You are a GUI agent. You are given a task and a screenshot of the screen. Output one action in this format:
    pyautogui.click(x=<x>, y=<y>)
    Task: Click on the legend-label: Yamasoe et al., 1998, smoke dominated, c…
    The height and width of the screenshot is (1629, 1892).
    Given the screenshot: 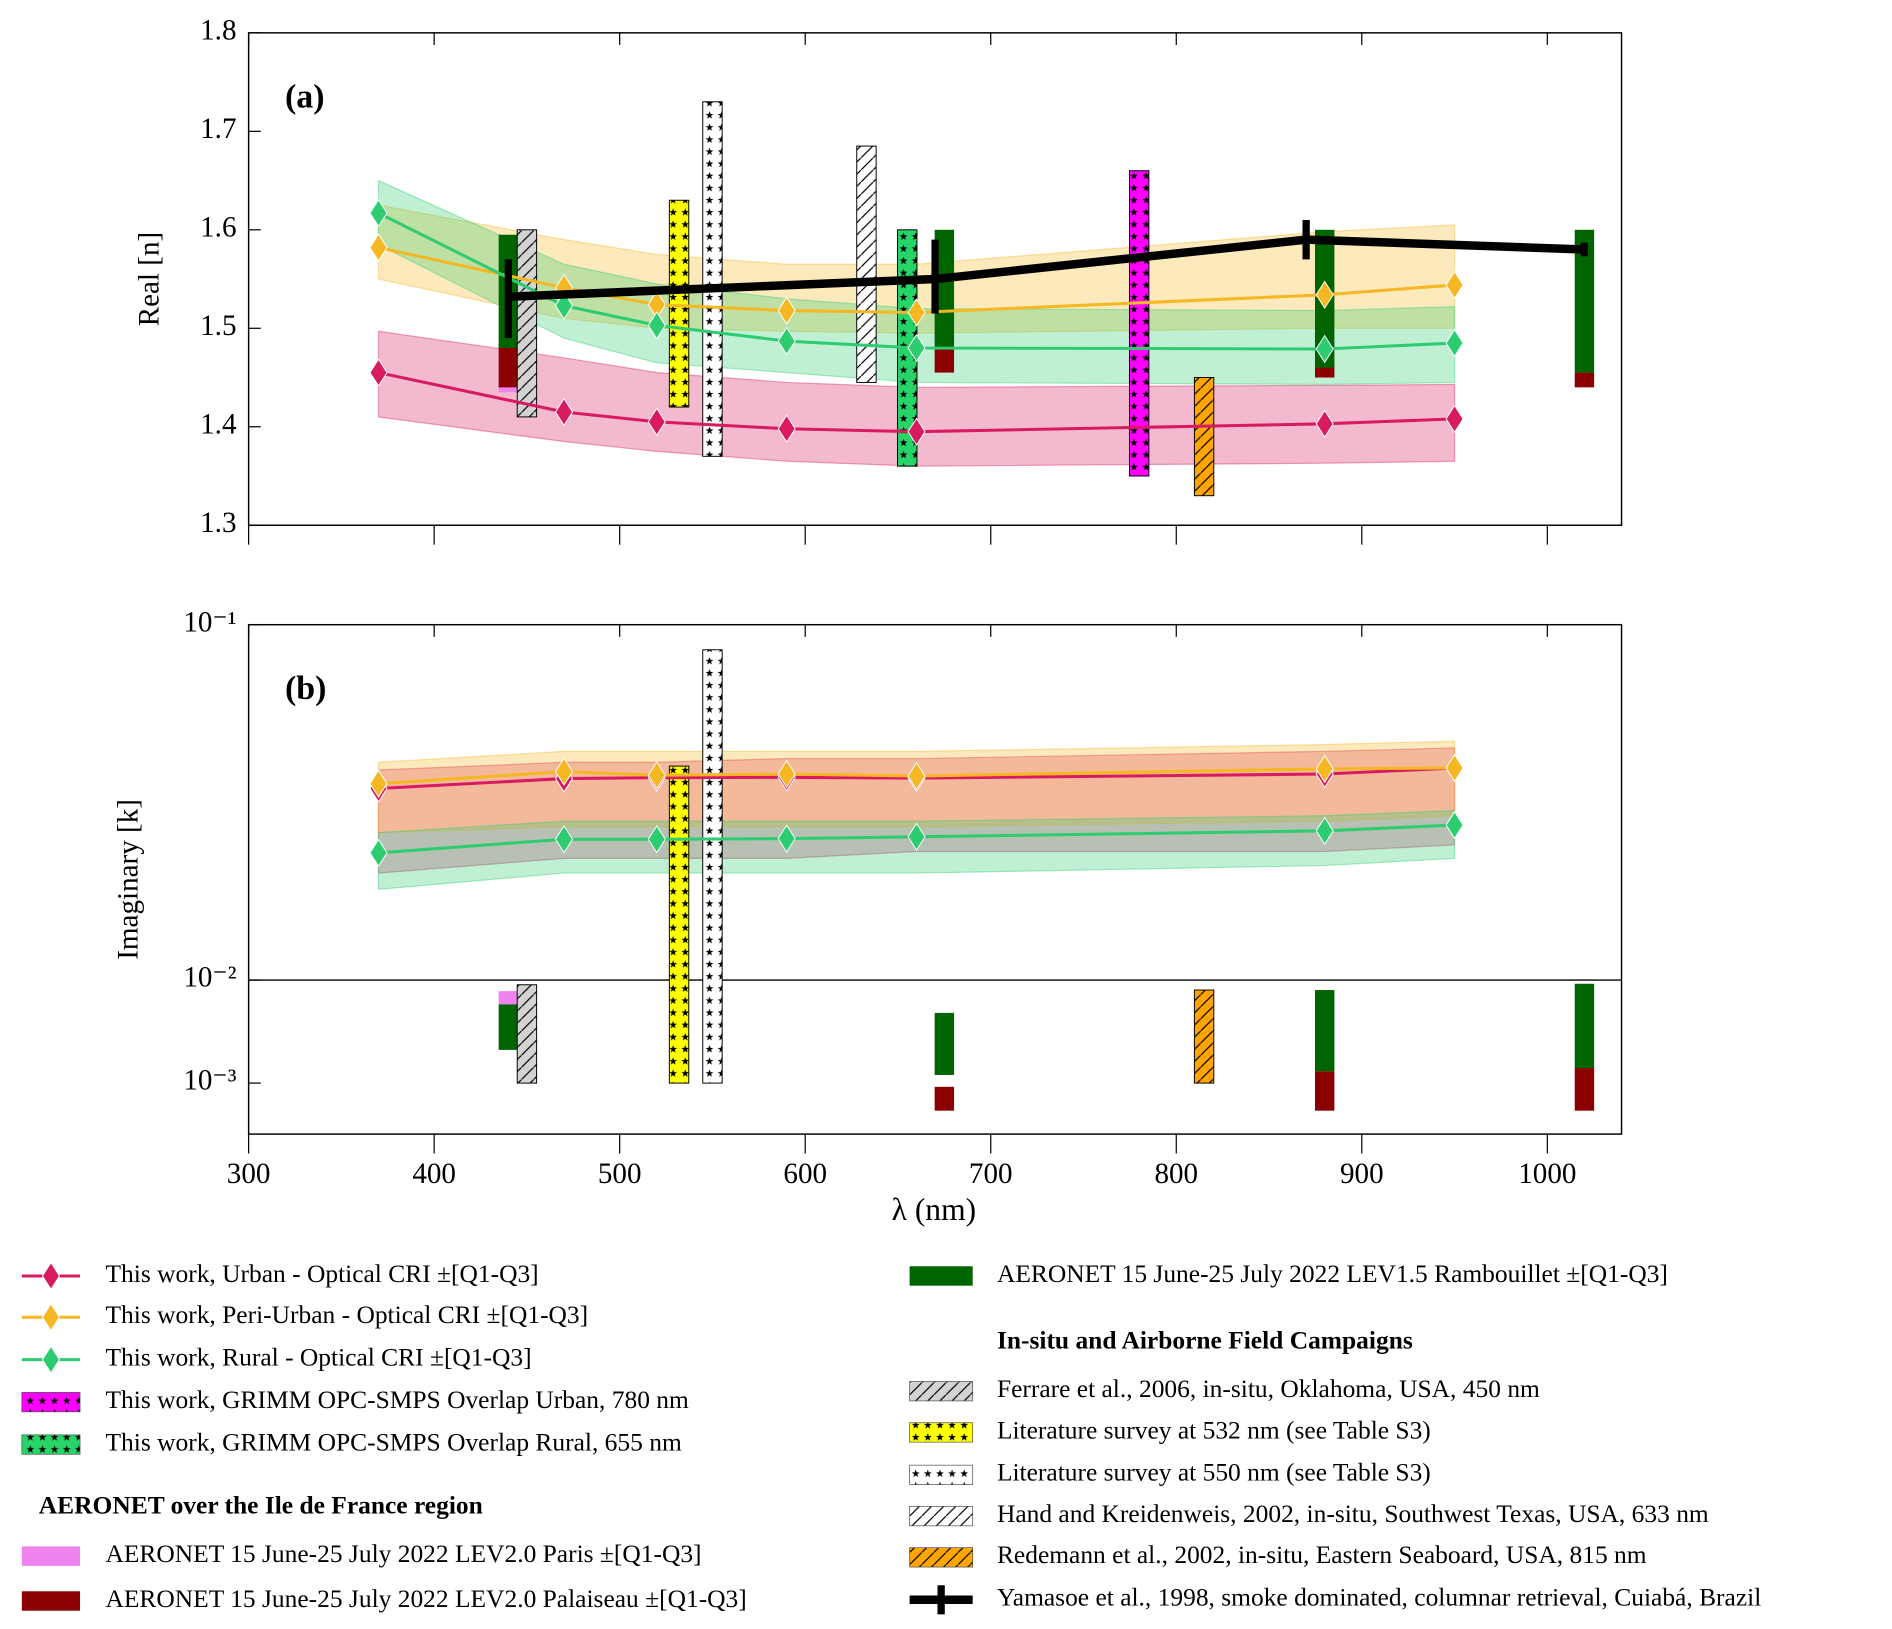 What is the action you would take?
    pyautogui.click(x=1379, y=1597)
    